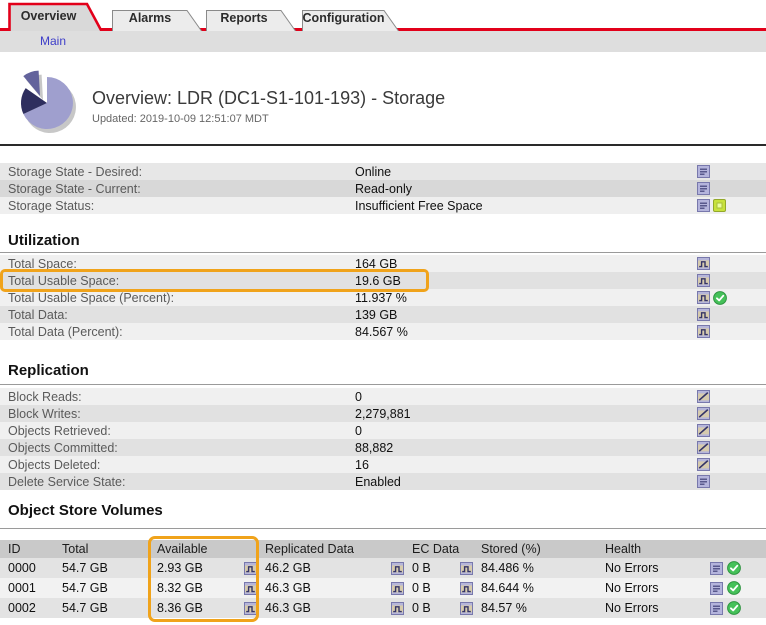 The height and width of the screenshot is (625, 766). Describe the element at coordinates (269, 98) in the screenshot. I see `page-title: Overview: LDR (DC1-S1-101-193) - Storage` at that location.